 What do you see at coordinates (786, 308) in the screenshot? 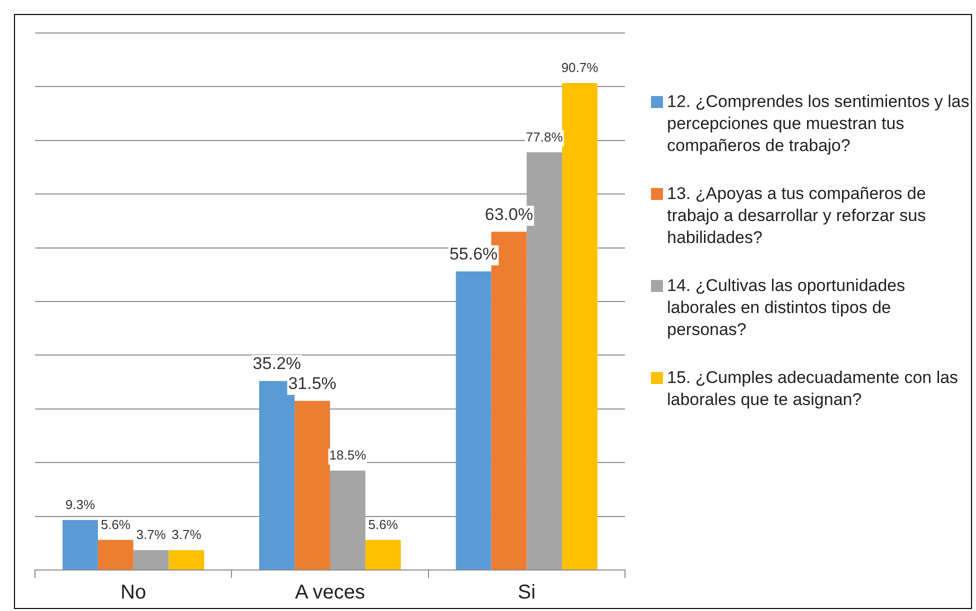
I see `legend-label: 14. ¿Cultivas las oportunidades laborales en distintos tipos de personas?` at bounding box center [786, 308].